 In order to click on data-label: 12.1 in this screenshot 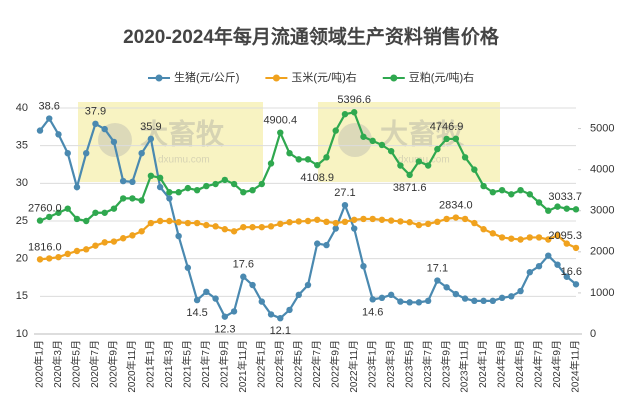, I will do `click(280, 331)`.